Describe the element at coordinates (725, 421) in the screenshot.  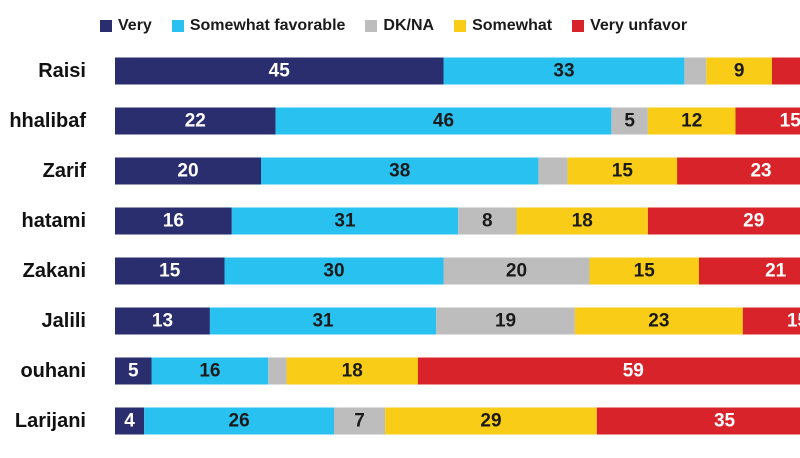
I see `value-label-larijani-very-unfavor: 35` at that location.